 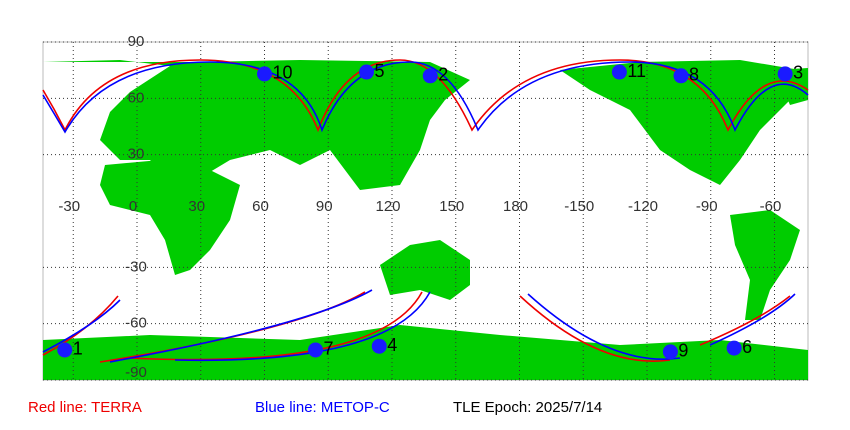 What do you see at coordinates (680, 122) in the screenshot?
I see `north-america` at bounding box center [680, 122].